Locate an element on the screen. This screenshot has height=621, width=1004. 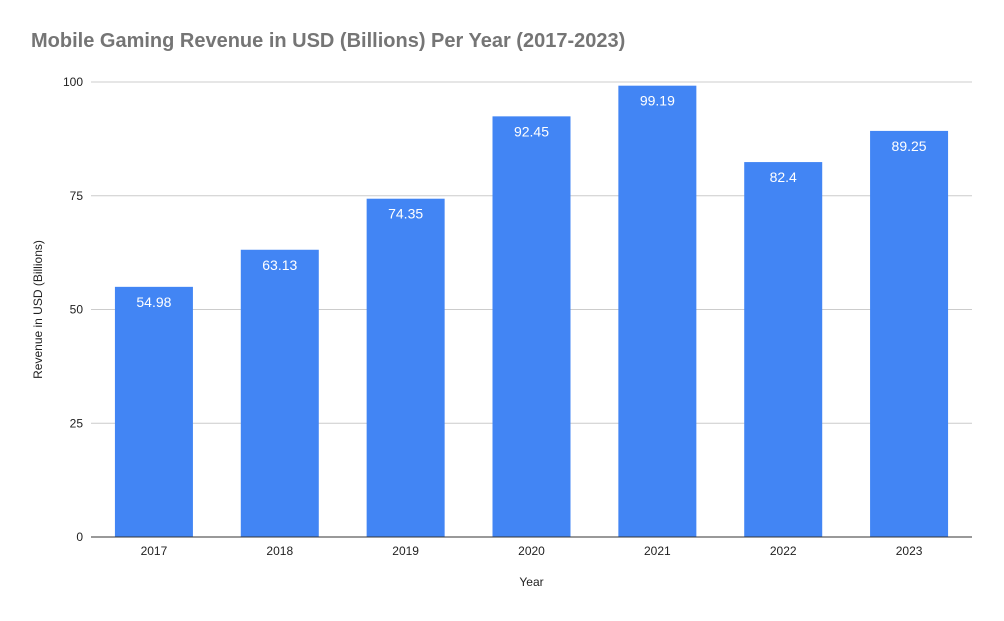
x-tick-label: 2017 is located at coordinates (154, 551).